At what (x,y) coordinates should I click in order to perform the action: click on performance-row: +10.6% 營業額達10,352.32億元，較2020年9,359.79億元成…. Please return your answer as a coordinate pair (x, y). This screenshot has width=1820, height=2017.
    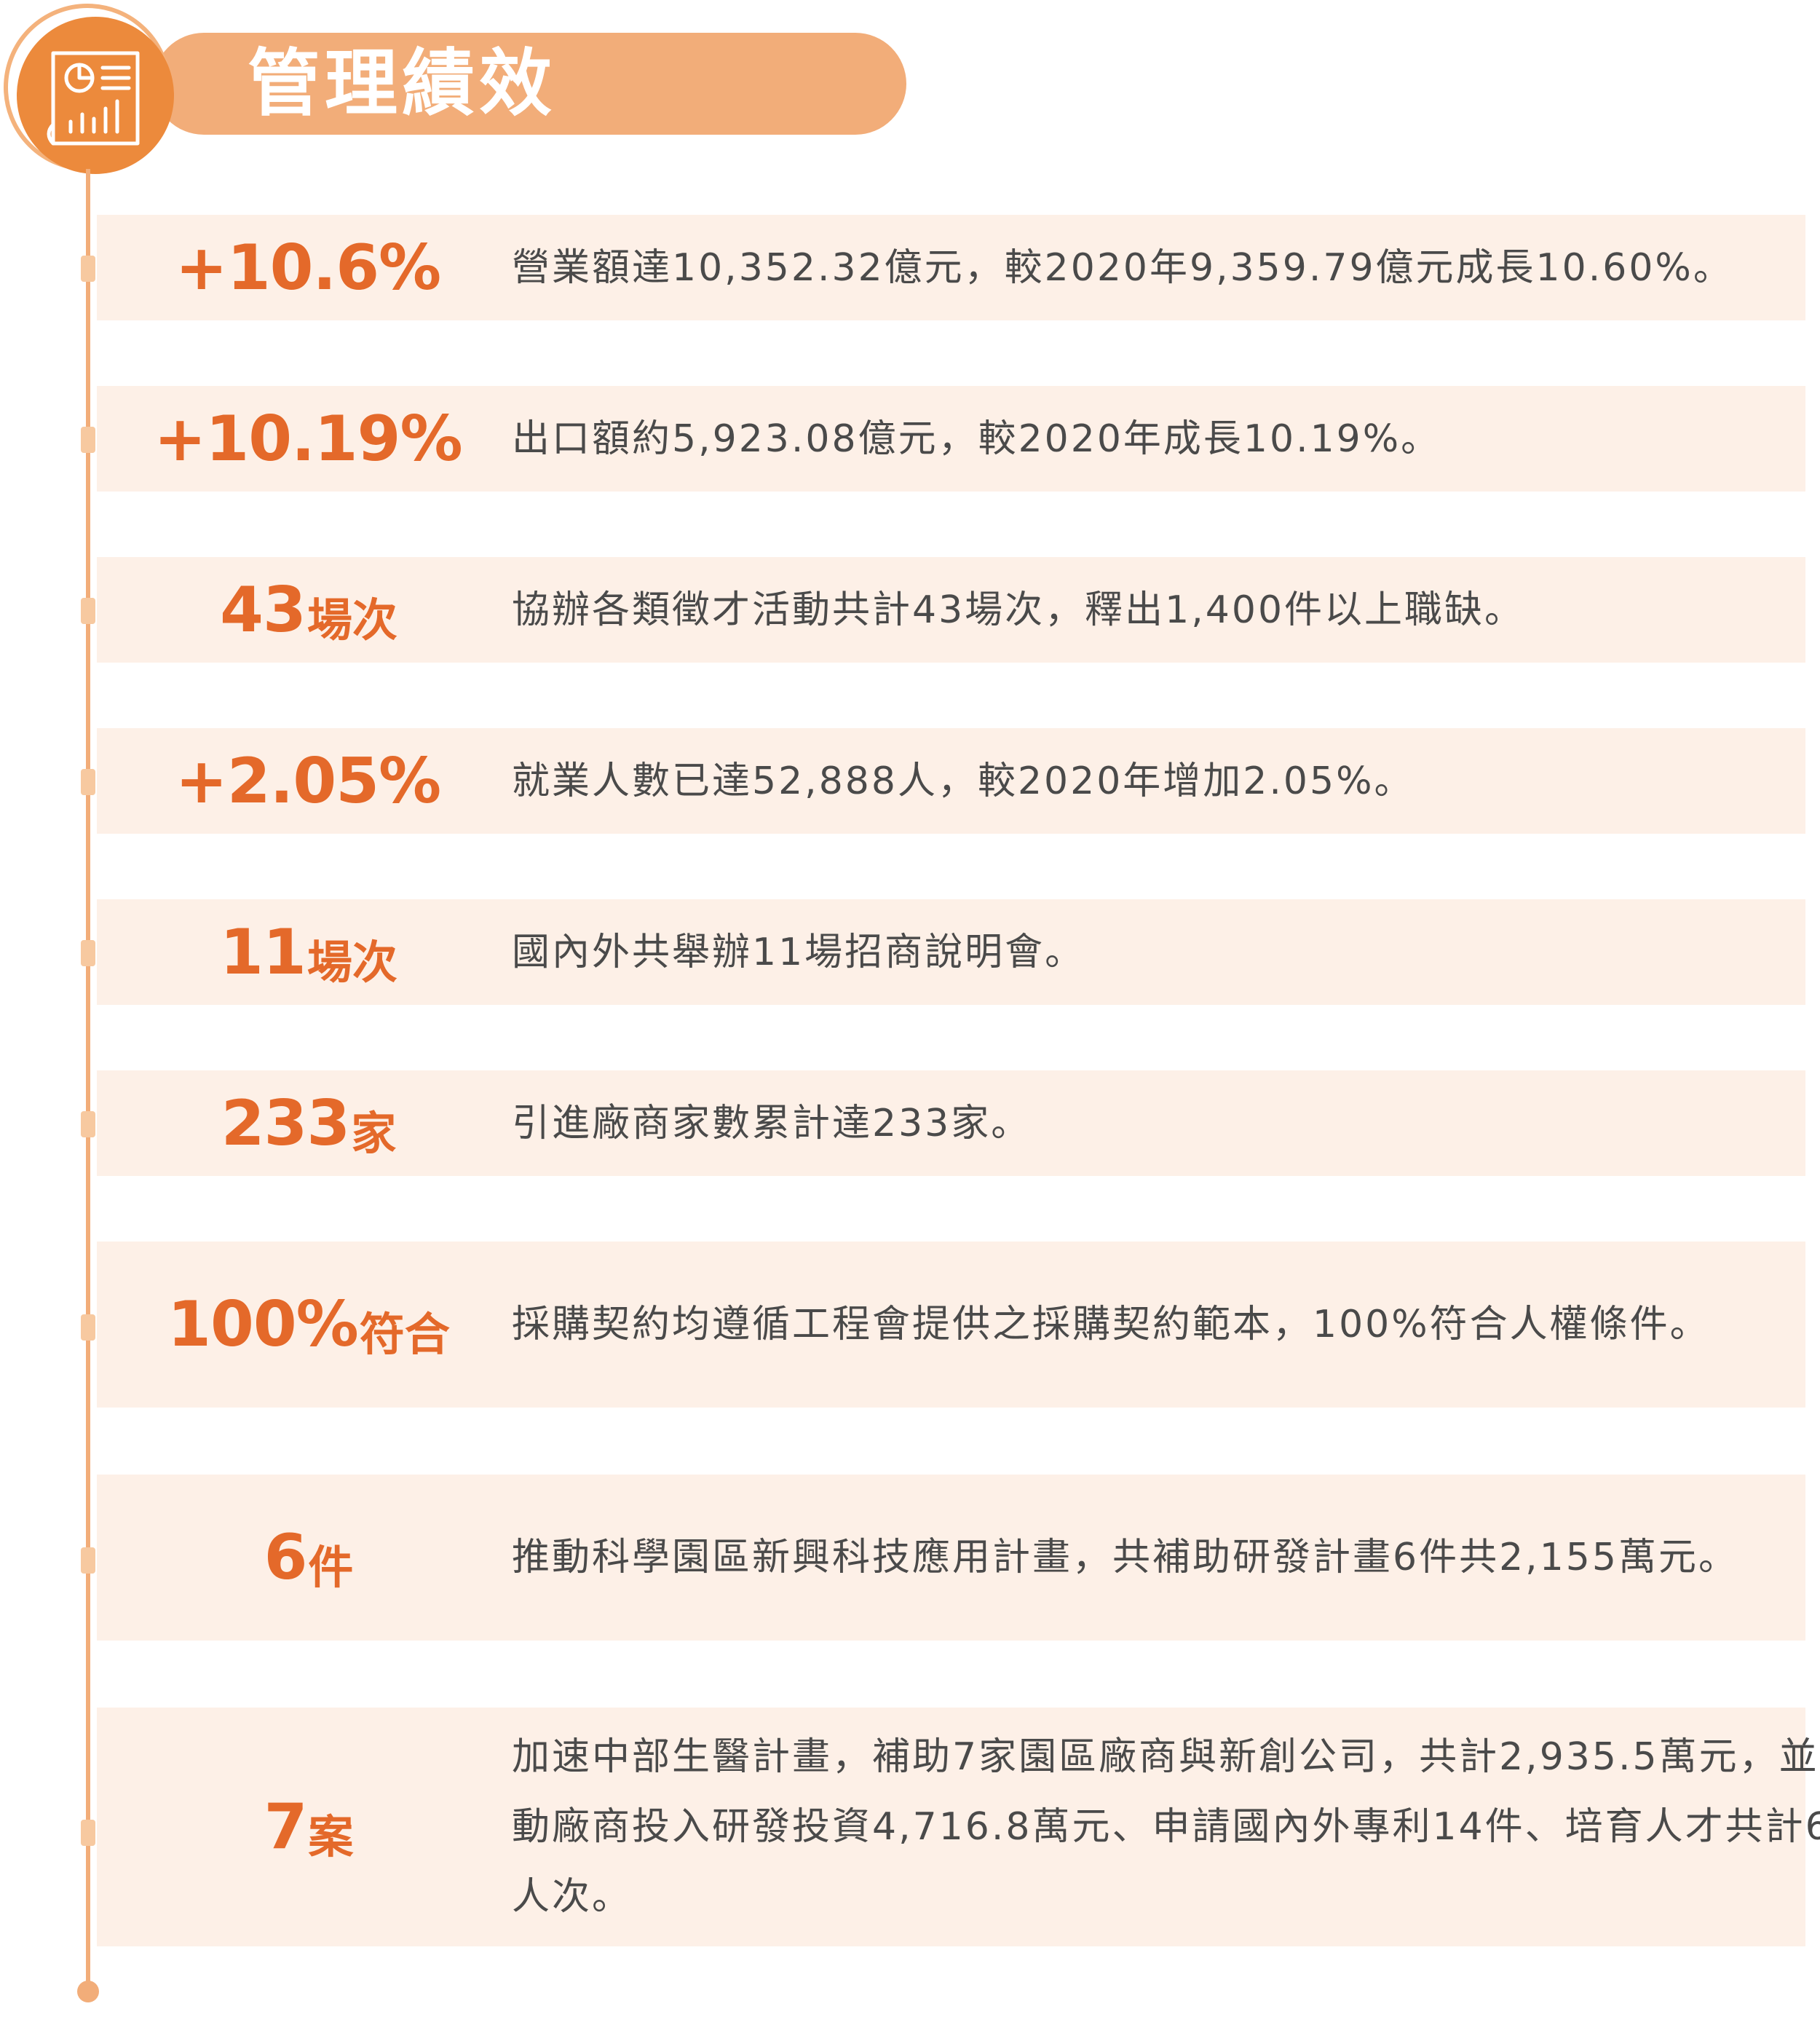
    Looking at the image, I should click on (951, 268).